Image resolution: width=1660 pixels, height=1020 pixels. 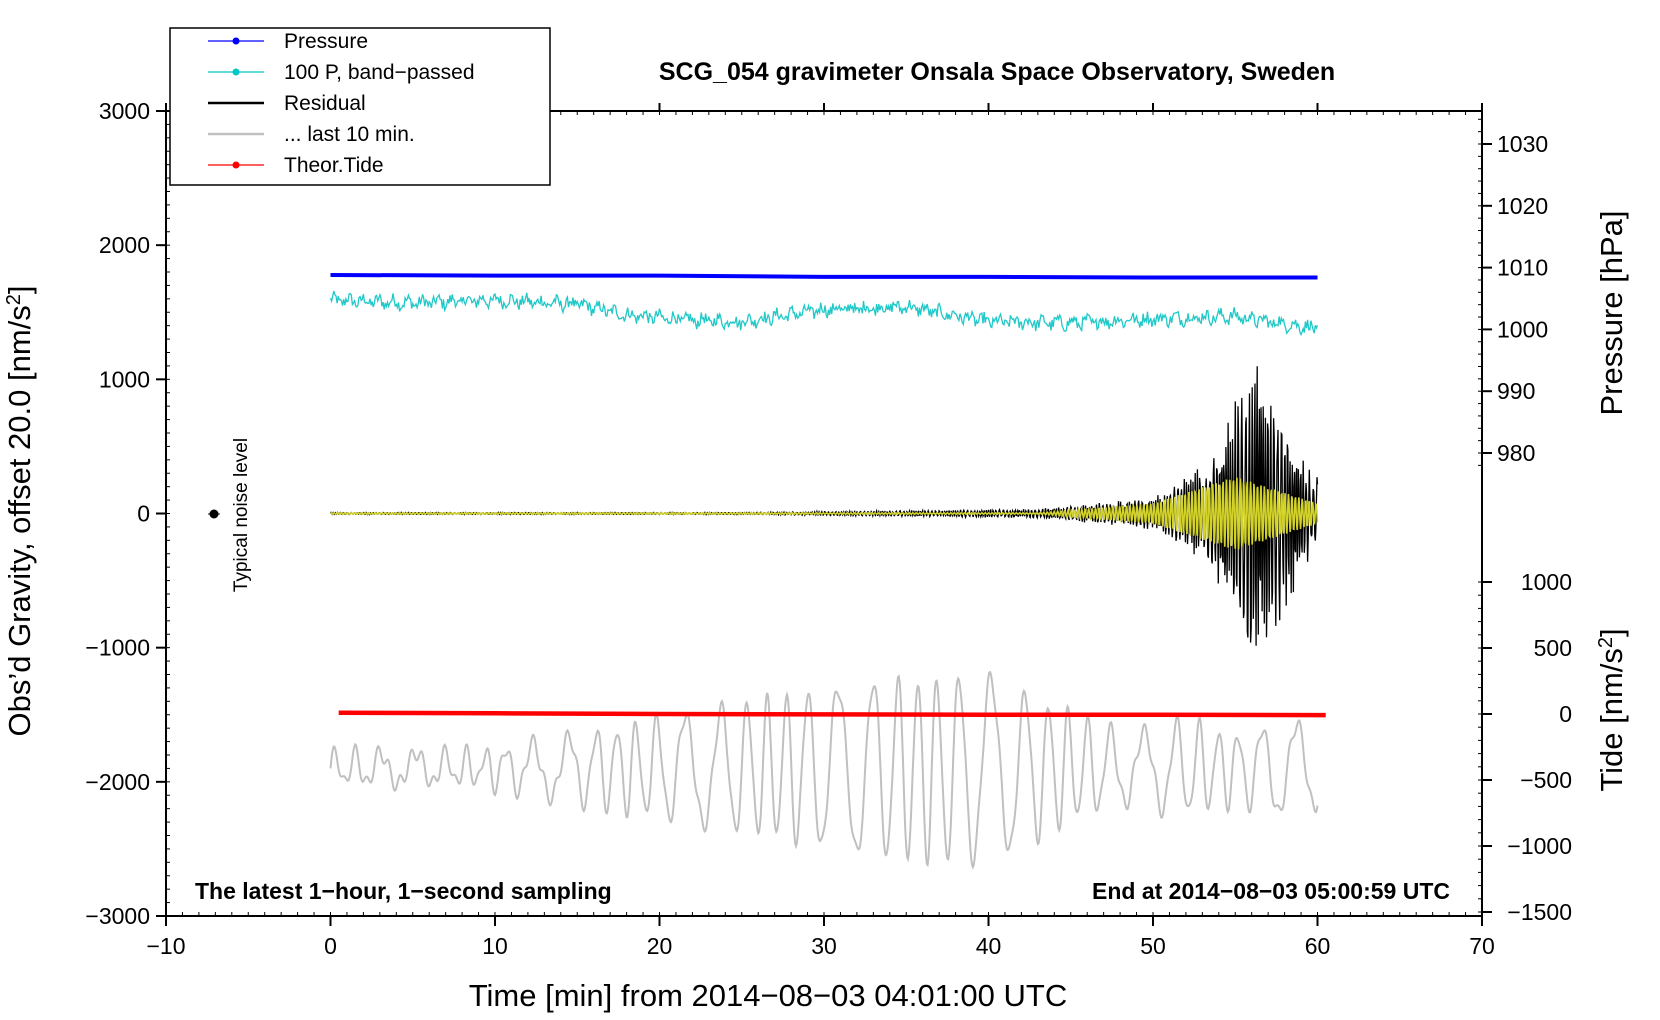 I want to click on series-residual-filtered, so click(x=824, y=513).